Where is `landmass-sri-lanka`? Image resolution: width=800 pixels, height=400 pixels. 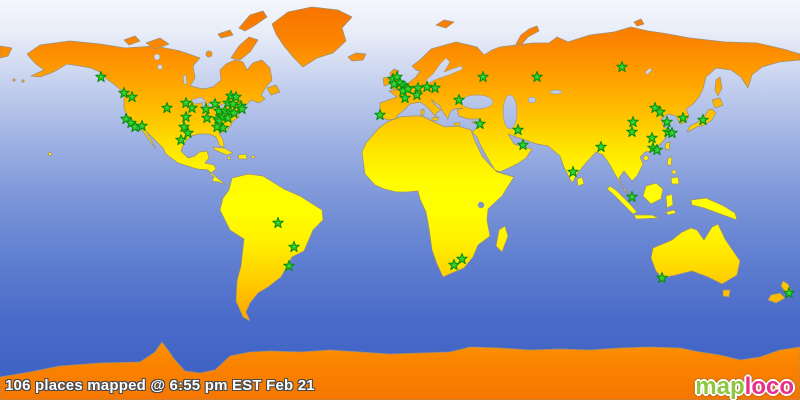
landmass-sri-lanka is located at coordinates (580, 181).